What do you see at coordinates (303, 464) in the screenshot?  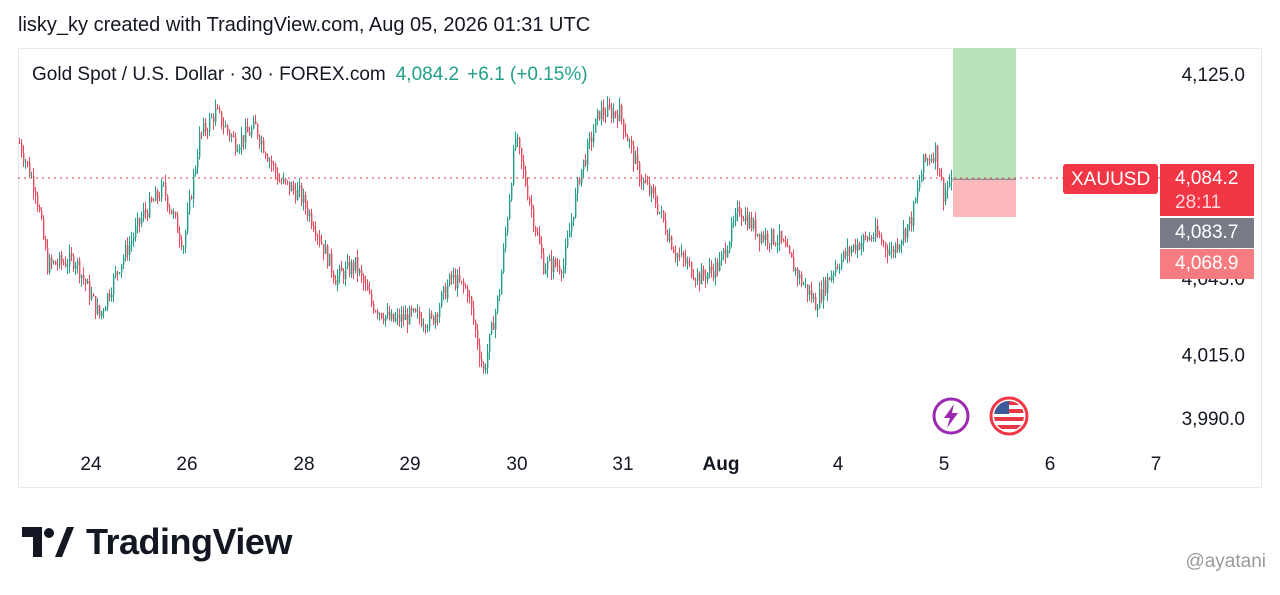 I see `x-tick-label: 28` at bounding box center [303, 464].